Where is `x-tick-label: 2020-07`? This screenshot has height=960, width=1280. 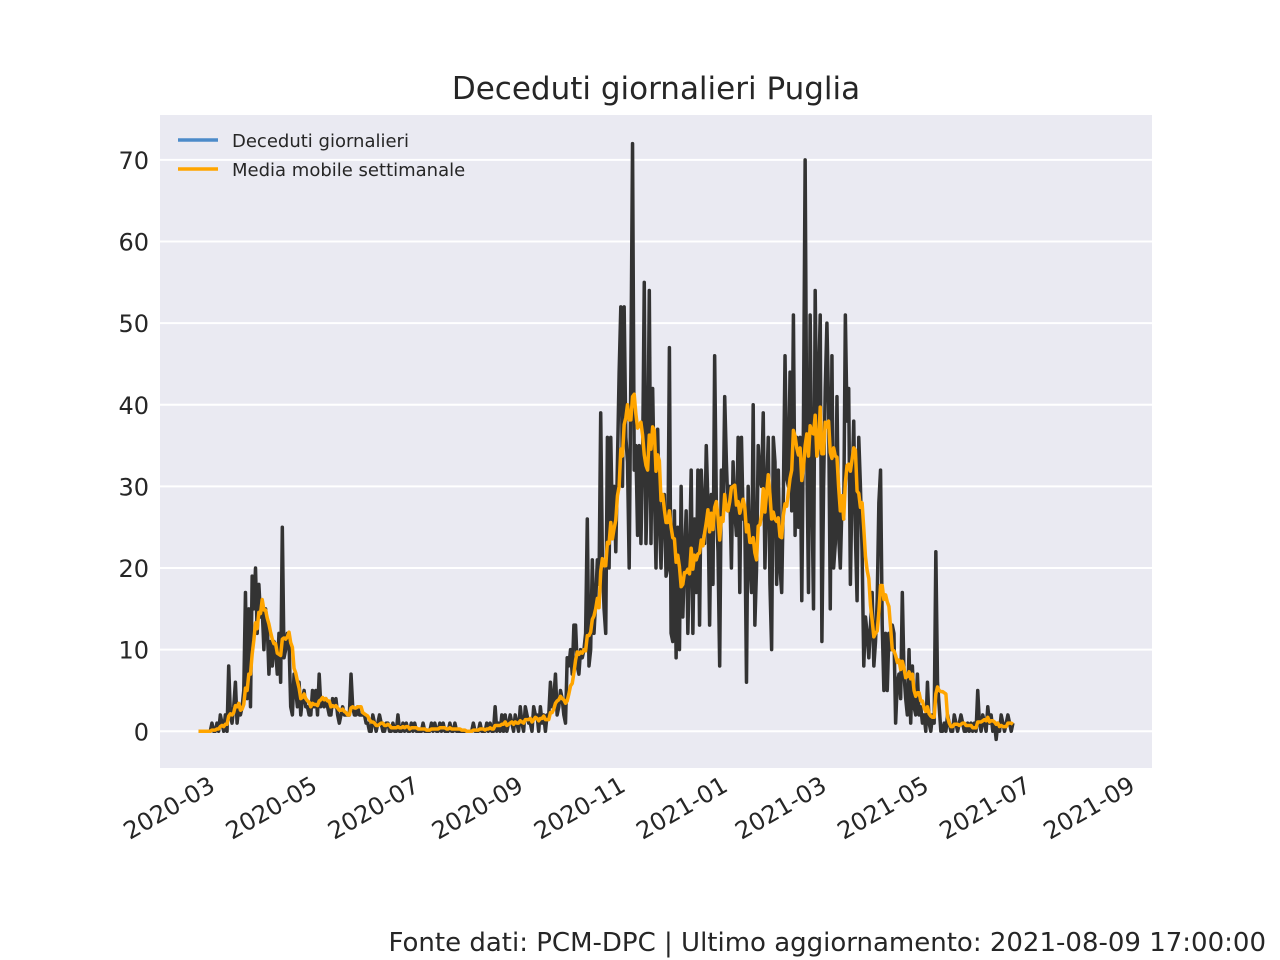
x-tick-label: 2020-07 is located at coordinates (373, 808).